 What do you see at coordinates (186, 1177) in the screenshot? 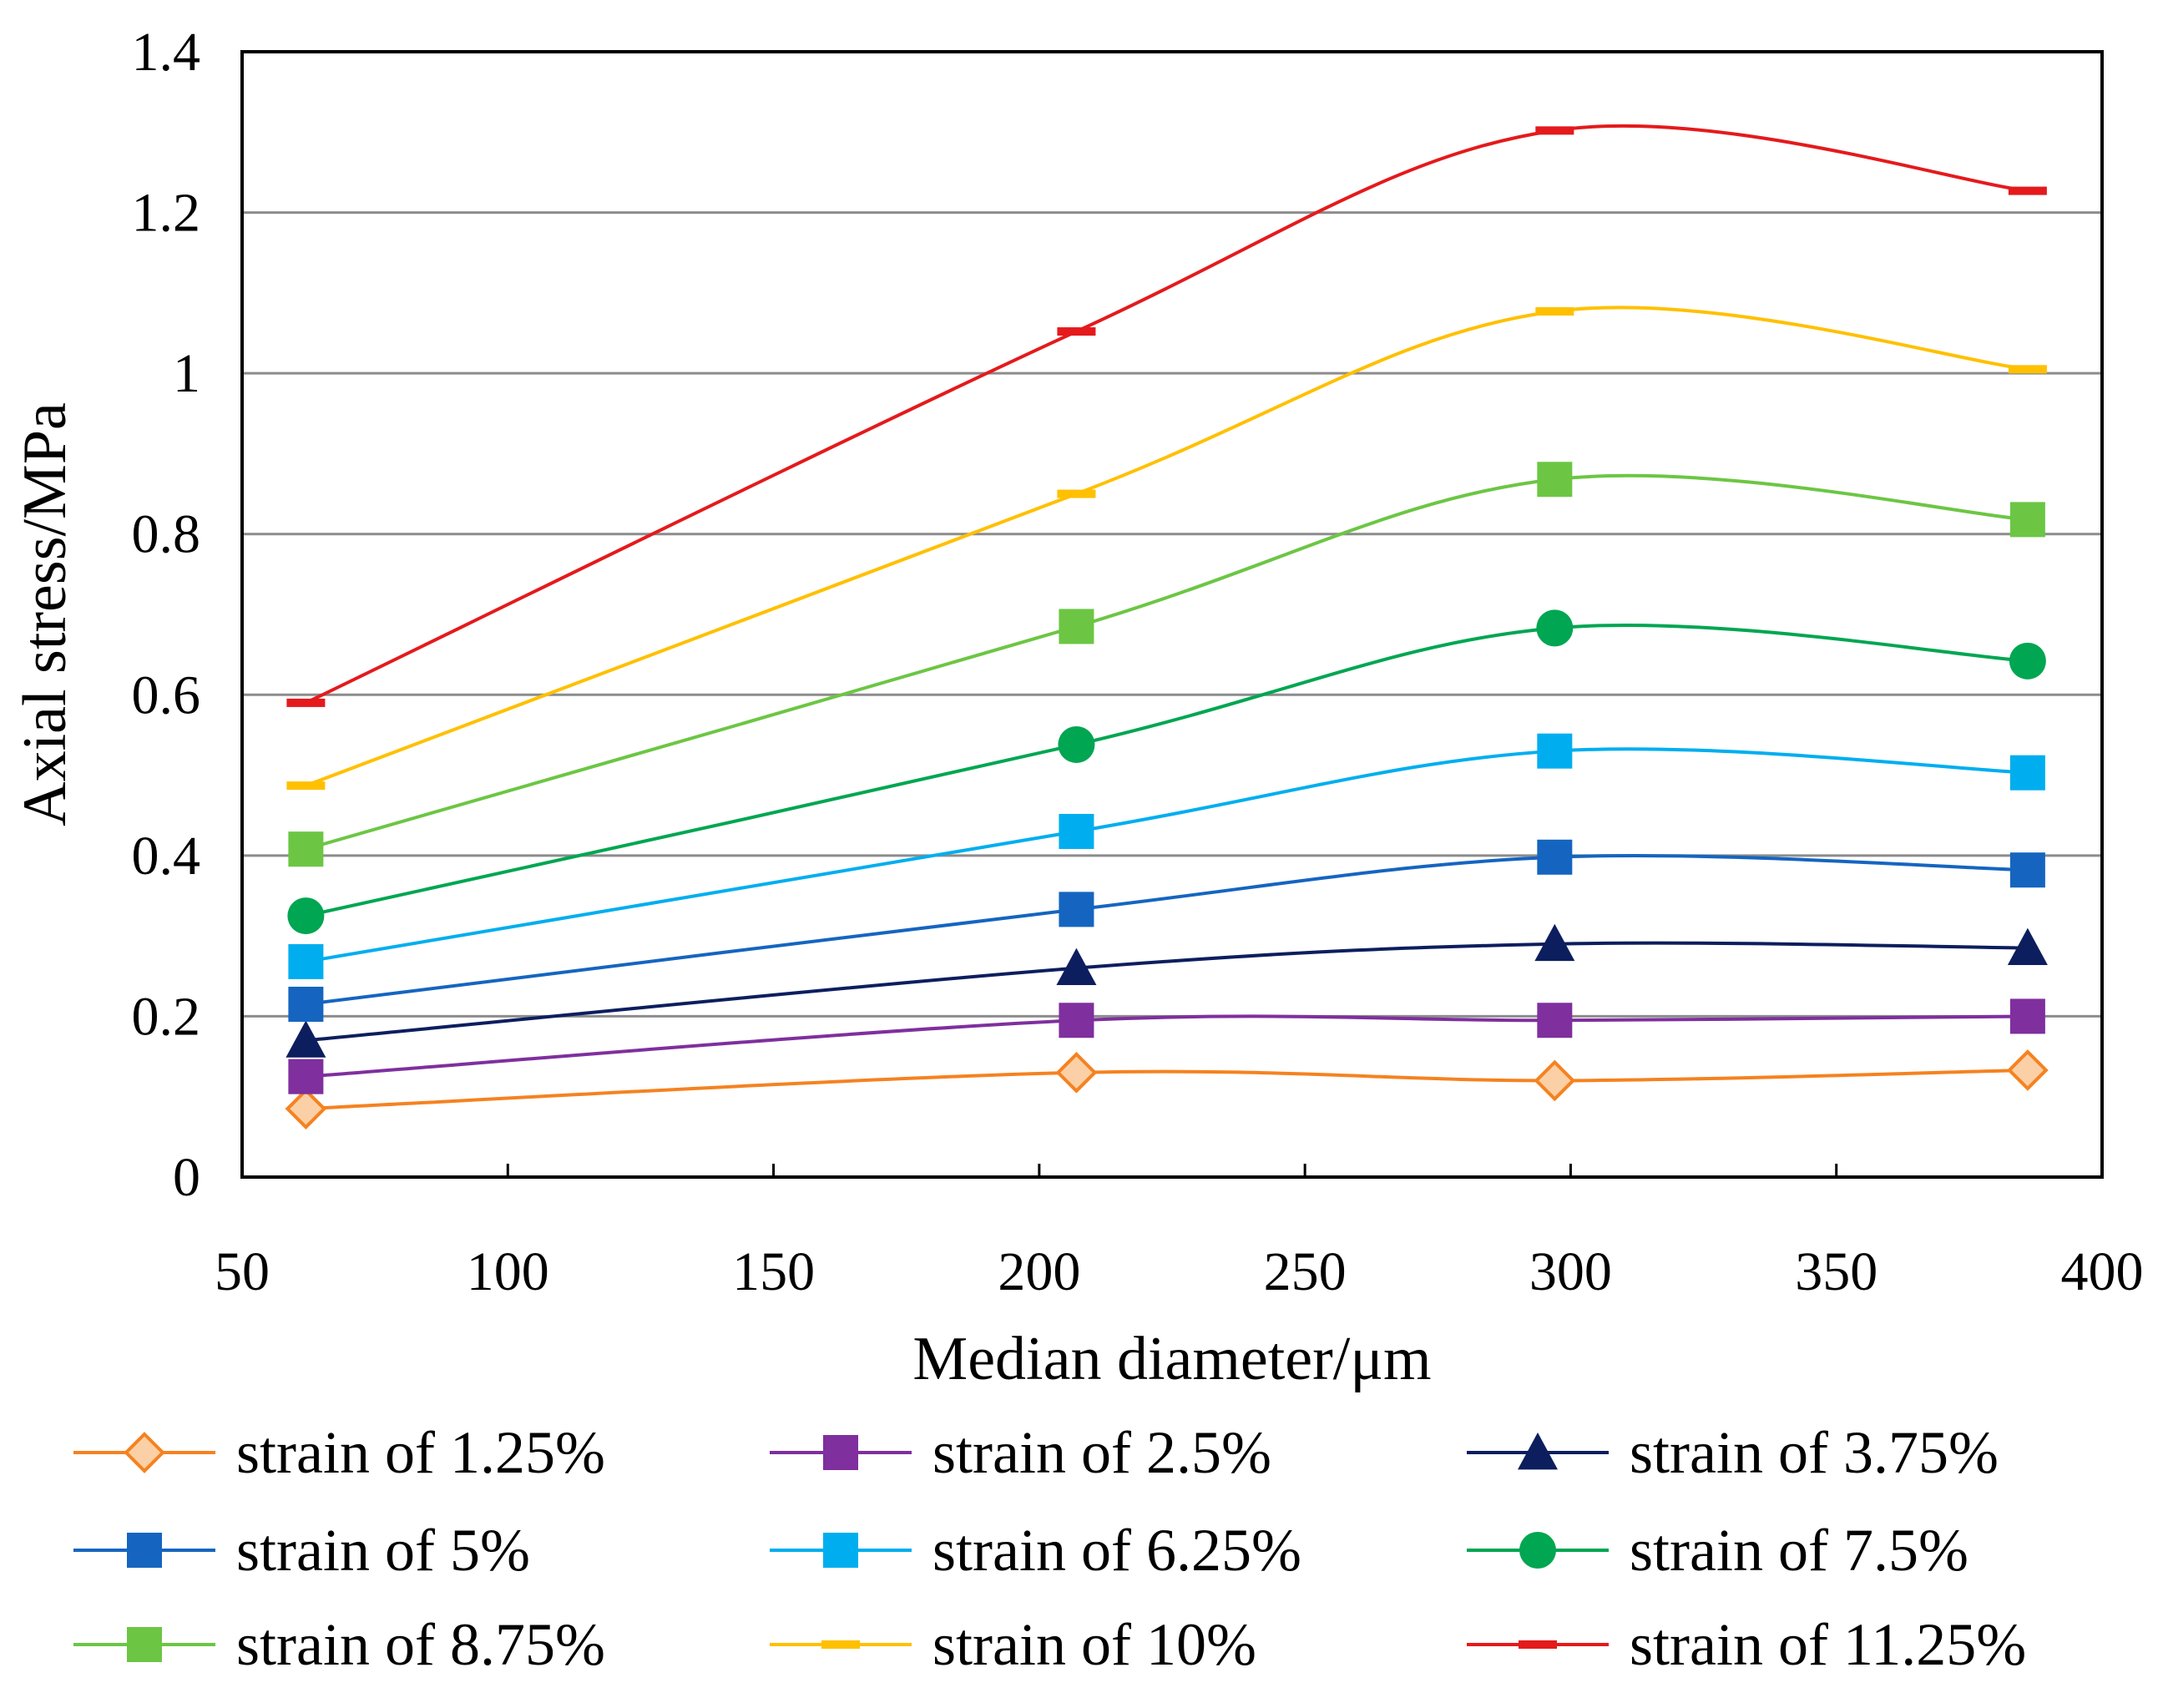
I see `y-tick-label: 0` at bounding box center [186, 1177].